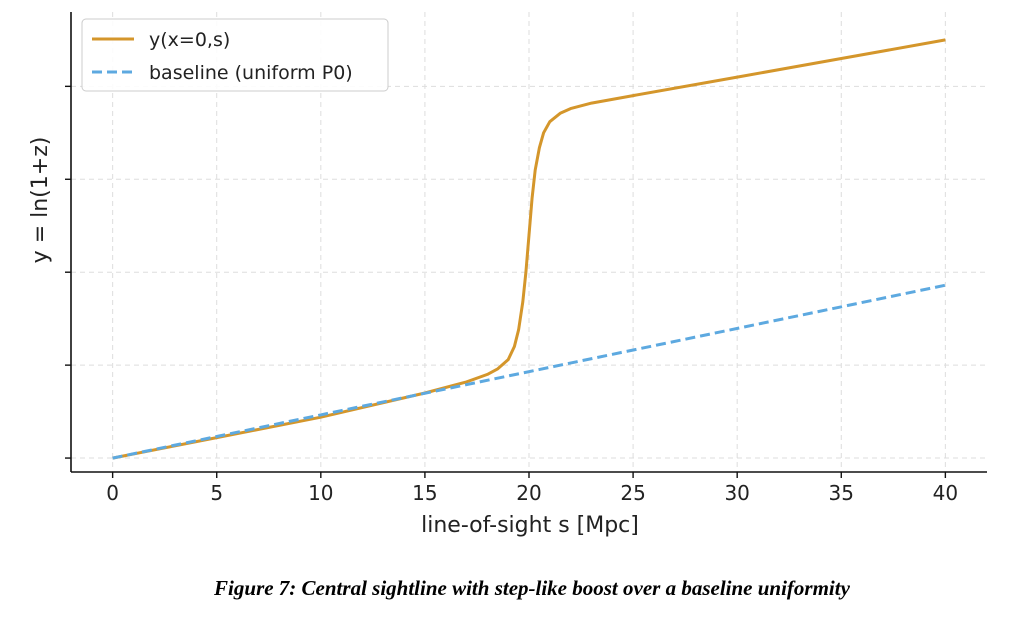 This screenshot has width=1024, height=622. What do you see at coordinates (530, 525) in the screenshot?
I see `x-axis-title: line-of-sight s [Mpc]` at bounding box center [530, 525].